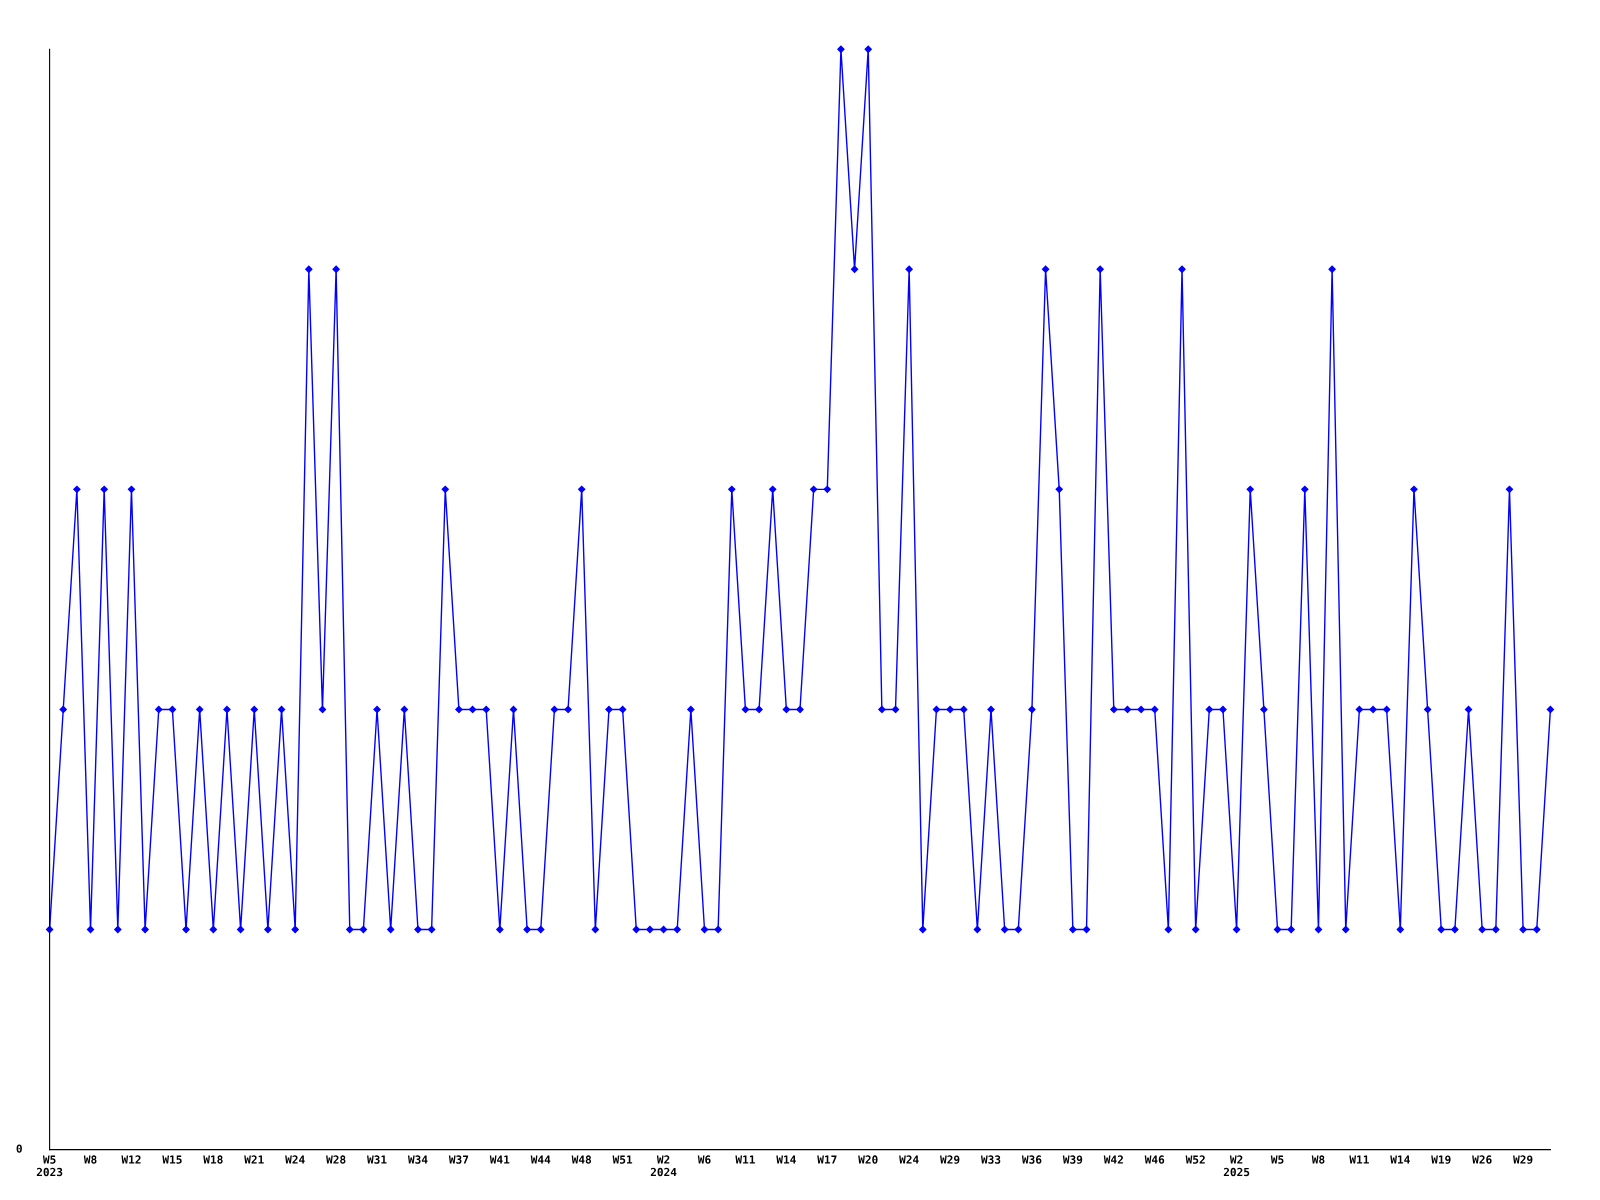  What do you see at coordinates (131, 1159) in the screenshot?
I see `x-tick-label: W12` at bounding box center [131, 1159].